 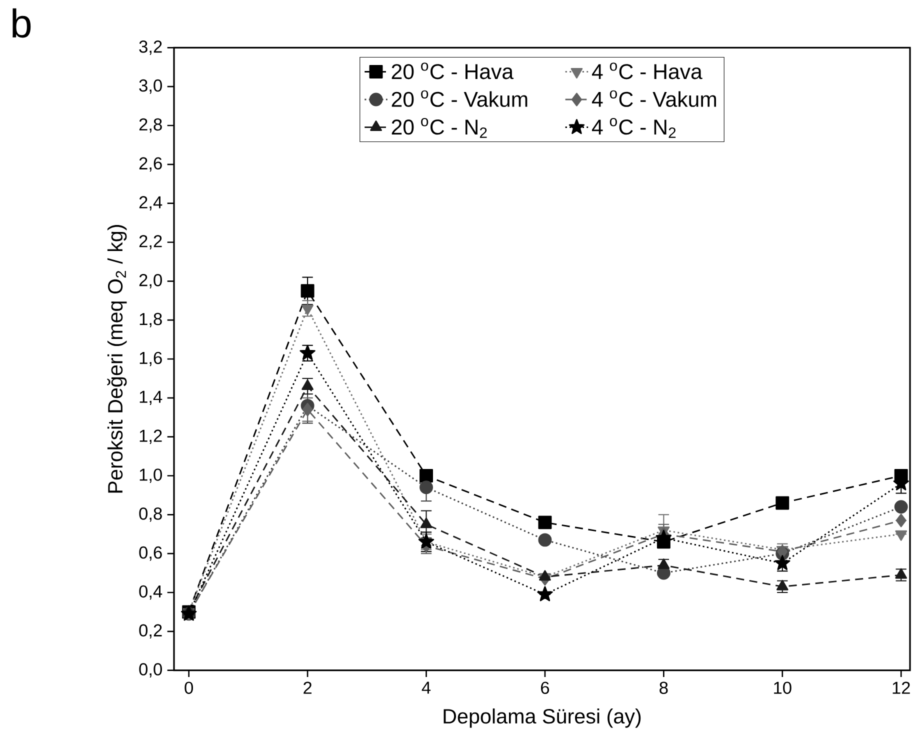 What do you see at coordinates (150, 281) in the screenshot?
I see `y-tick-label: 2,0` at bounding box center [150, 281].